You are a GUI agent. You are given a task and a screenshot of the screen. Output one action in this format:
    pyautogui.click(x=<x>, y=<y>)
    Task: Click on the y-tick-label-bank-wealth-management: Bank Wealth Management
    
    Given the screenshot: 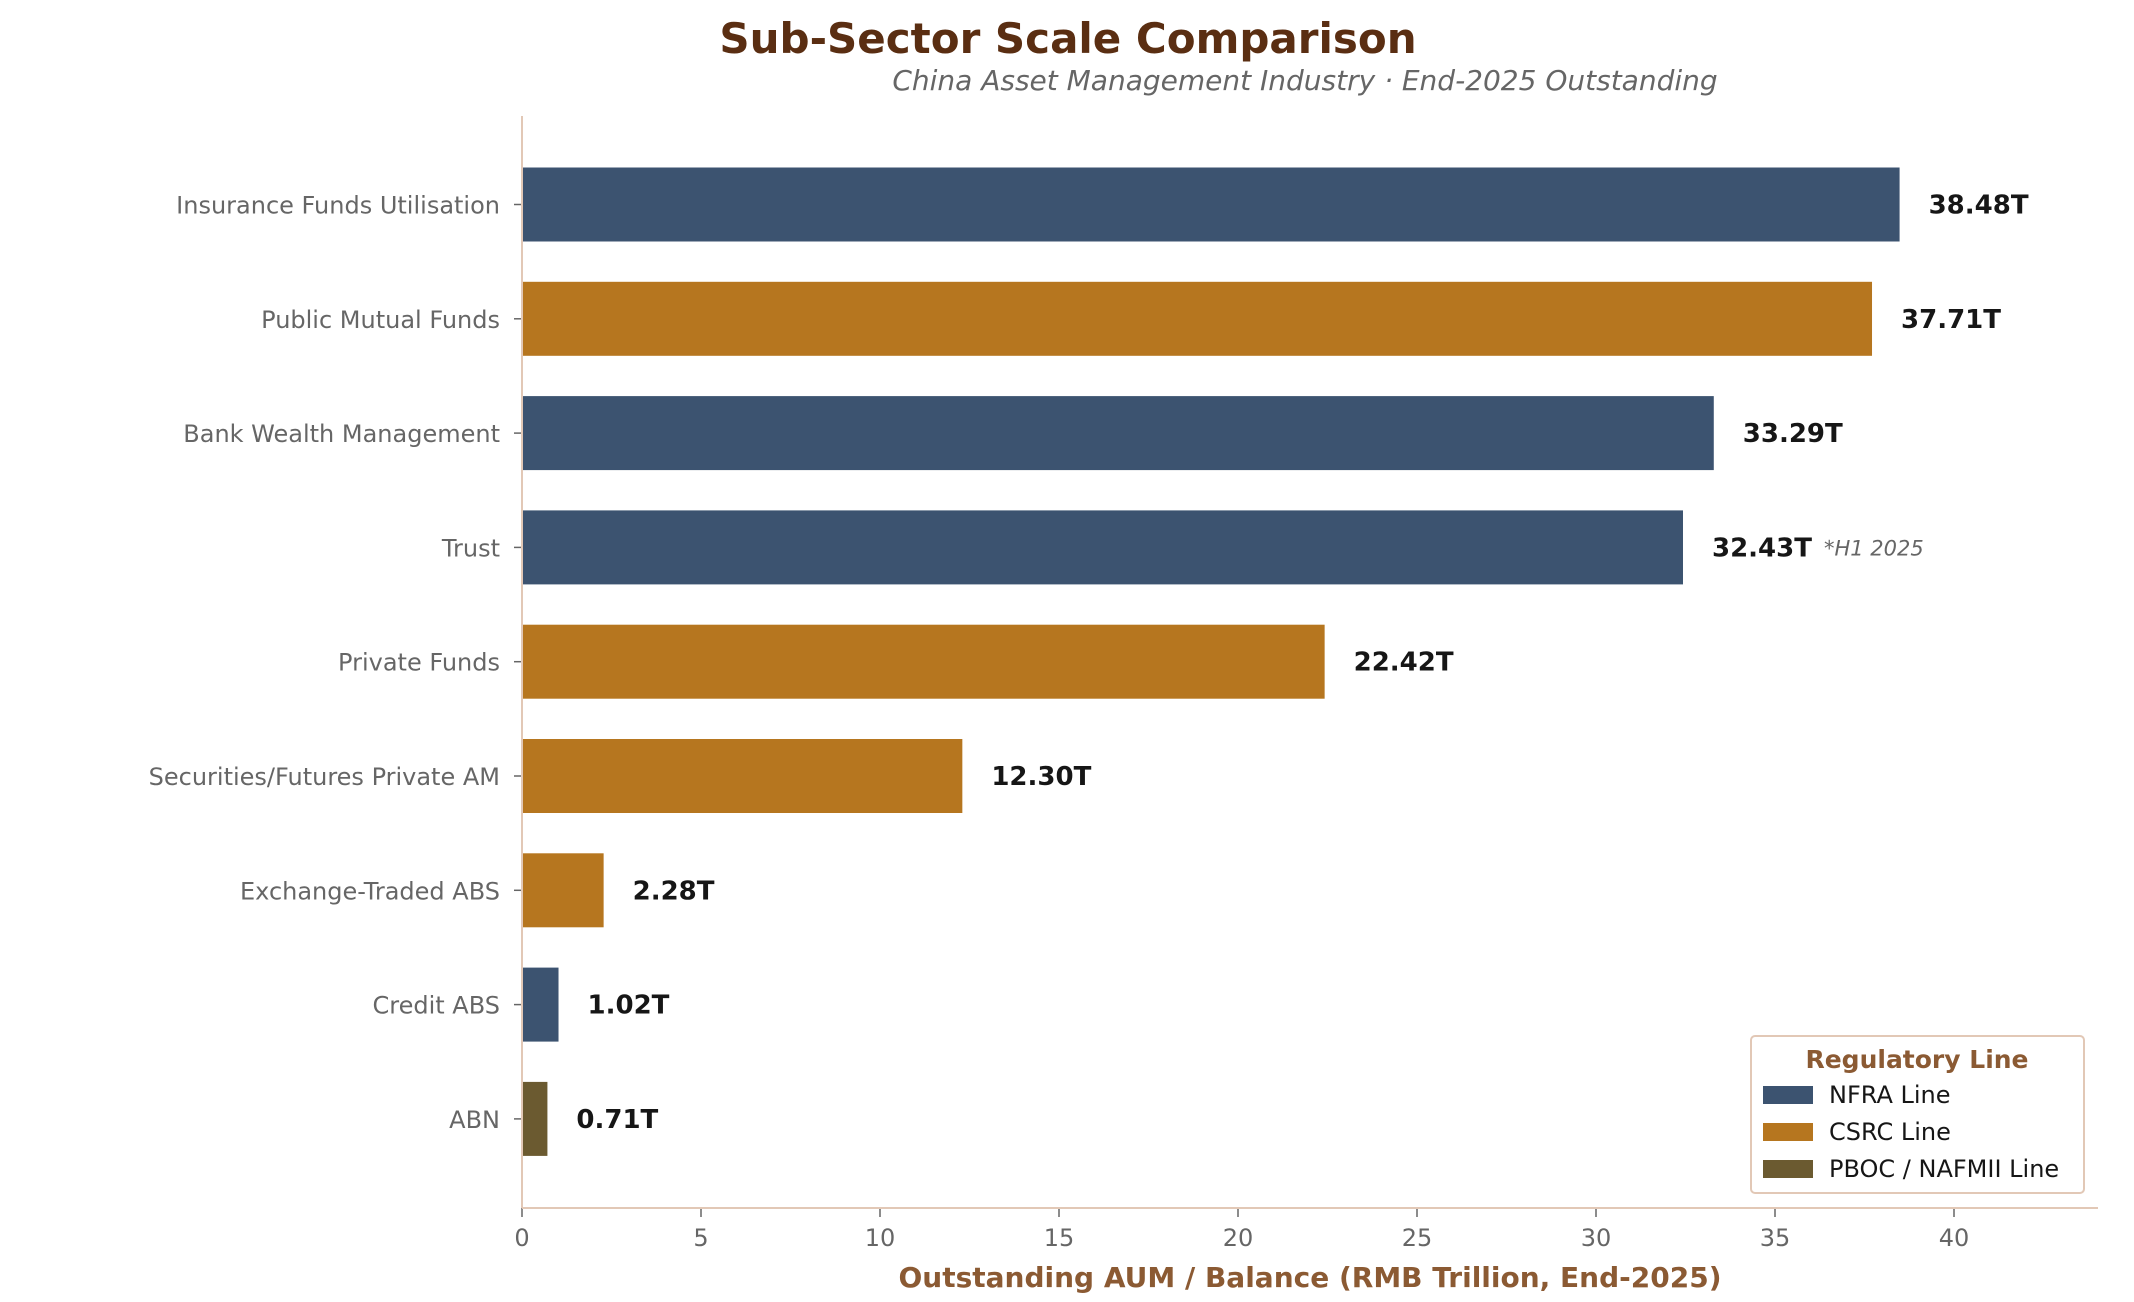 What is the action you would take?
    pyautogui.click(x=341, y=434)
    